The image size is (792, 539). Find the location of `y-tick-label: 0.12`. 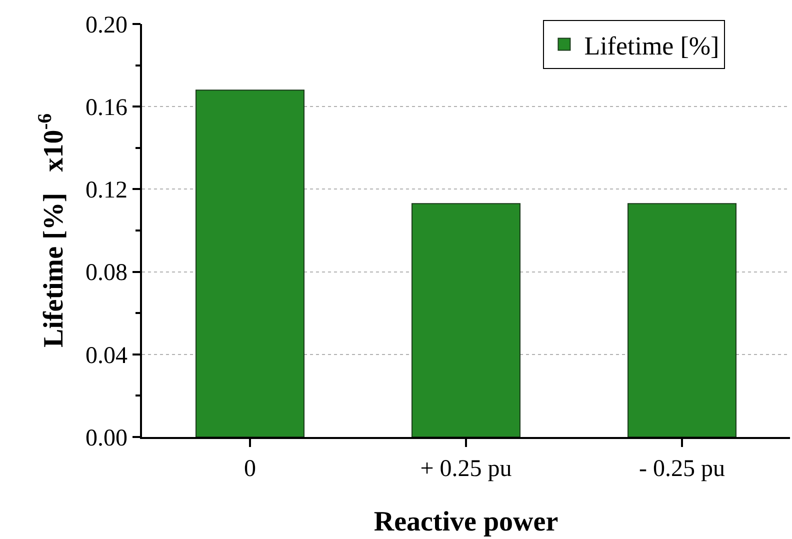

y-tick-label: 0.12 is located at coordinates (106, 191).